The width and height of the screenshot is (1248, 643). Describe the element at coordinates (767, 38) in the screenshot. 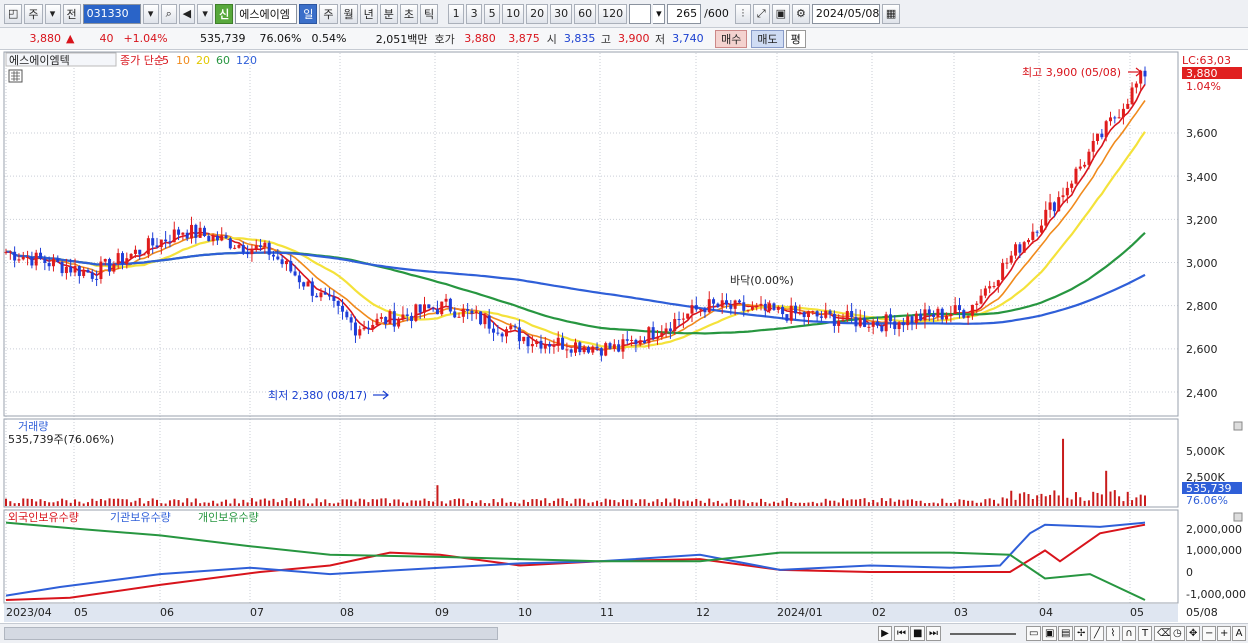

I see `sell-button: 매도` at that location.